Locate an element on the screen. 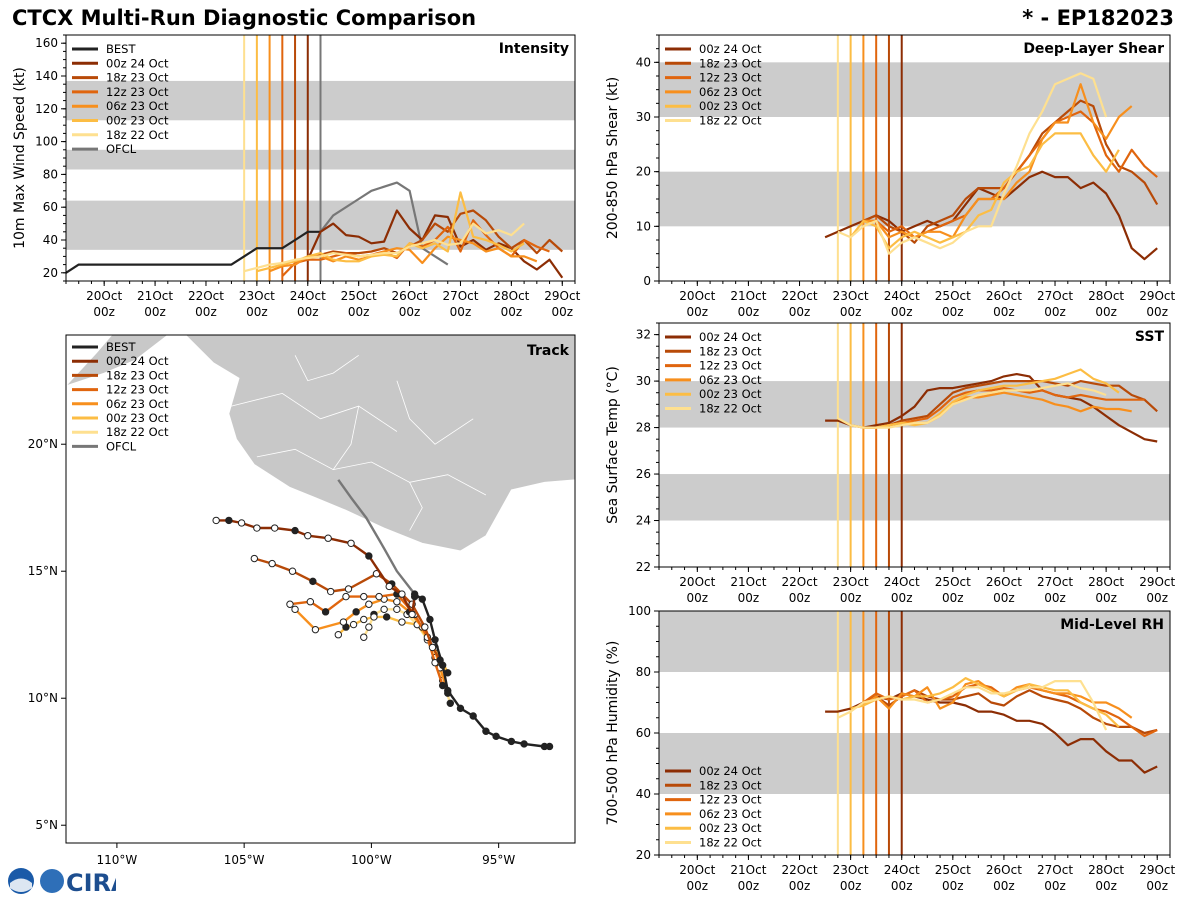  y-tick-label: 32 is located at coordinates (643, 335).